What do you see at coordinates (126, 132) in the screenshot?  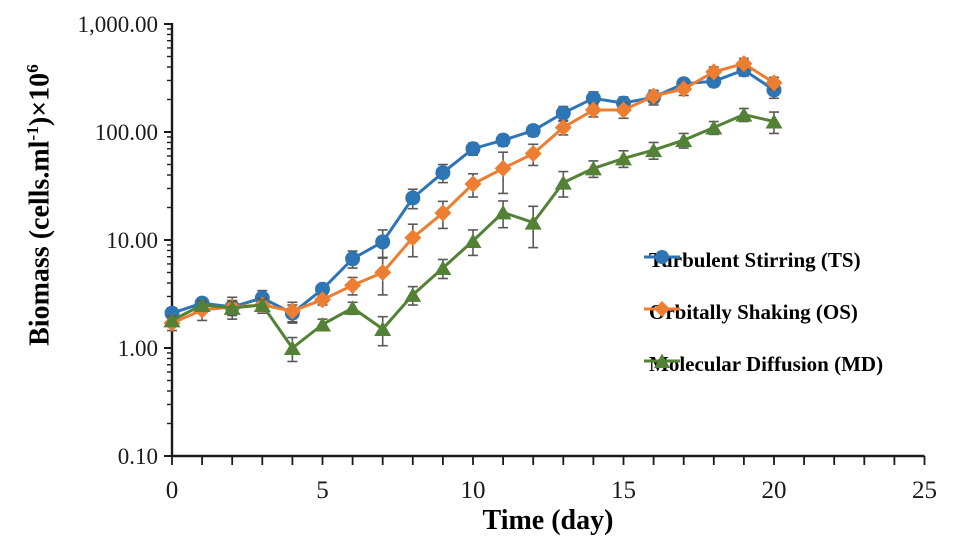 I see `y-tick-label: 100.00` at bounding box center [126, 132].